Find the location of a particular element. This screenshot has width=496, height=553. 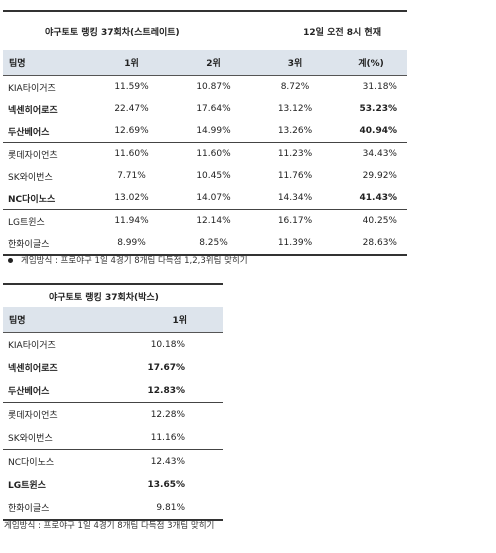

value-cell: 10.87% is located at coordinates (213, 86).